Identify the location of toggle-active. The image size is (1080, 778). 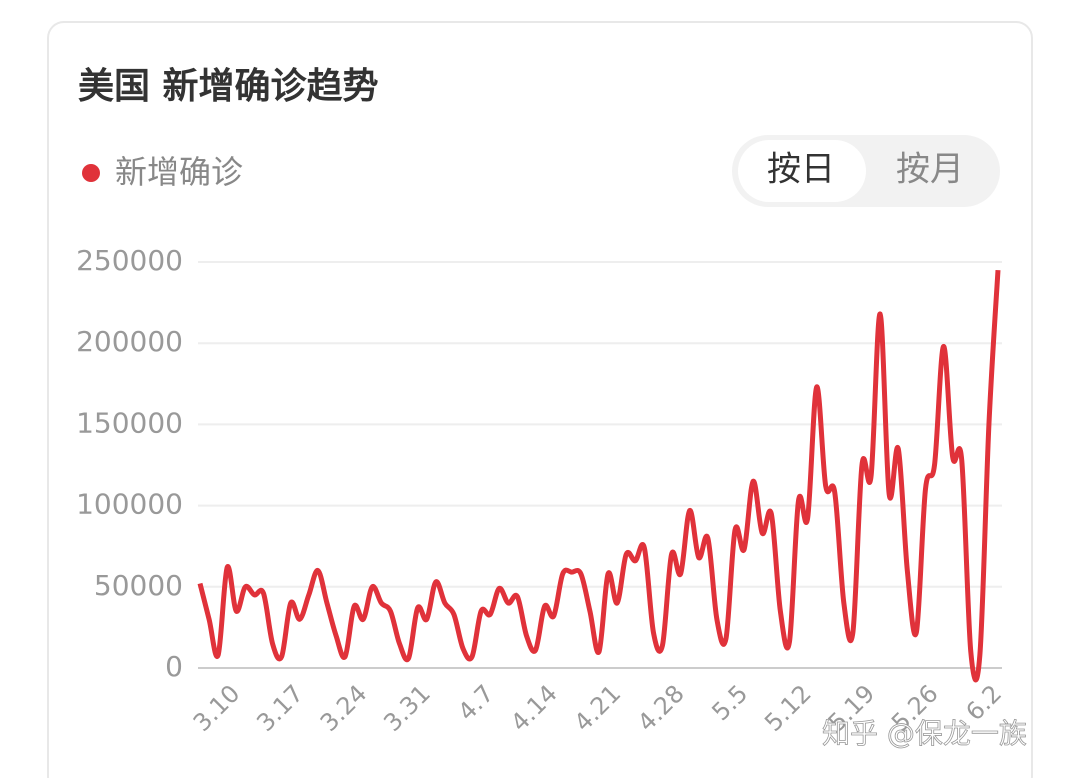
(802, 171).